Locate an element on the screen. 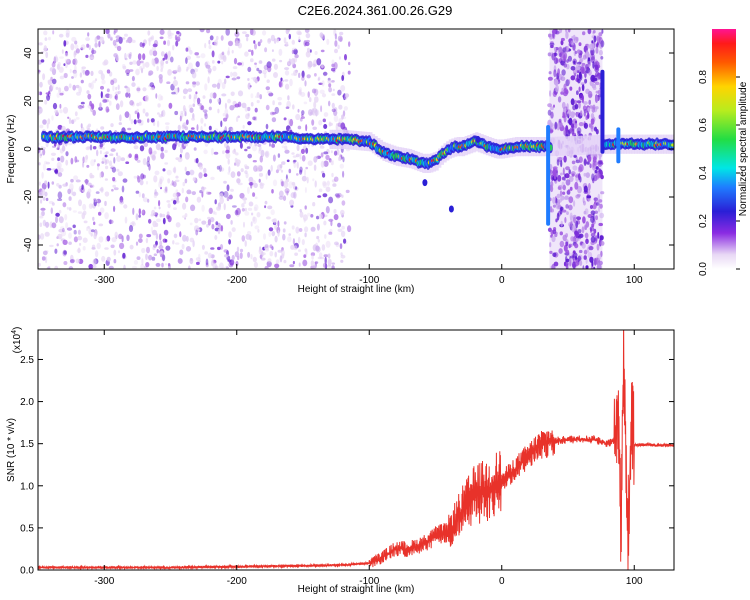 The width and height of the screenshot is (750, 600). colorbar-ticks: 0.00.20.40.60.8 is located at coordinates (719, 173).